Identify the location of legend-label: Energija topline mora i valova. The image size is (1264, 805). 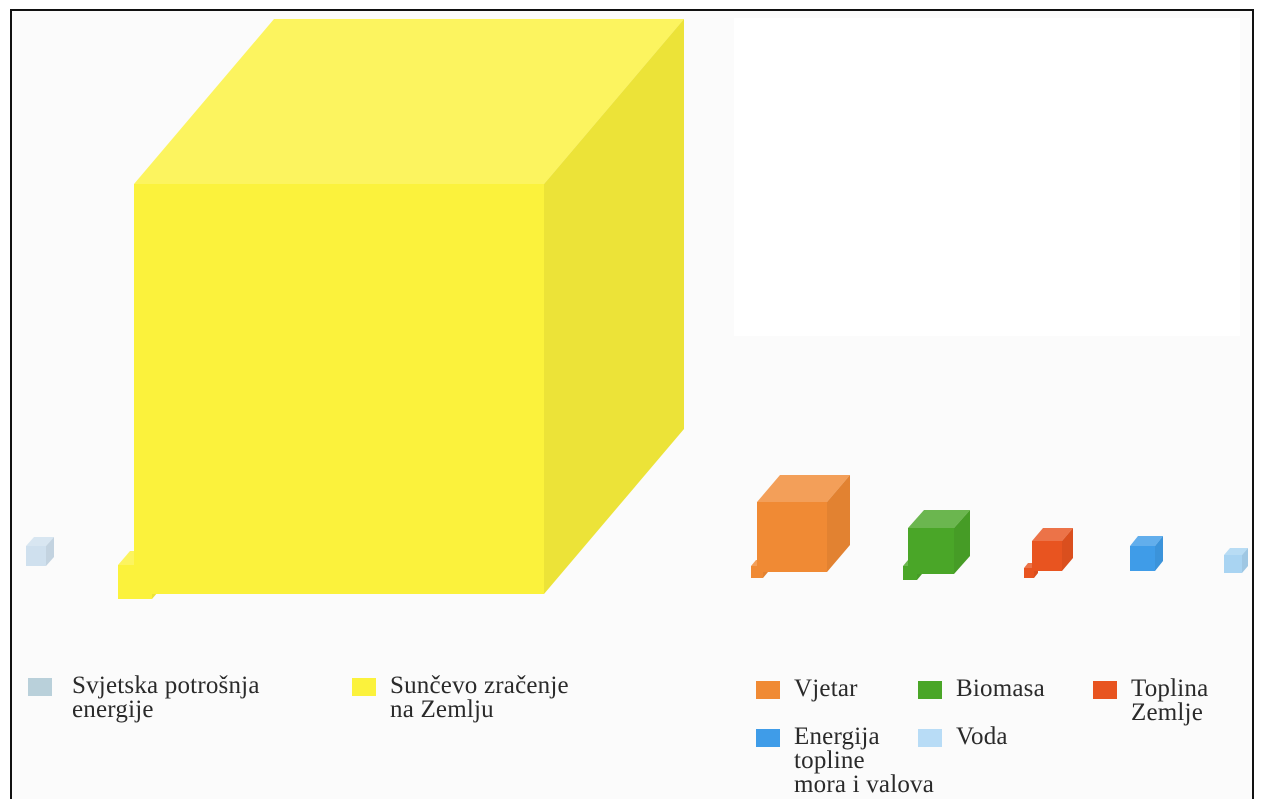
(864, 760).